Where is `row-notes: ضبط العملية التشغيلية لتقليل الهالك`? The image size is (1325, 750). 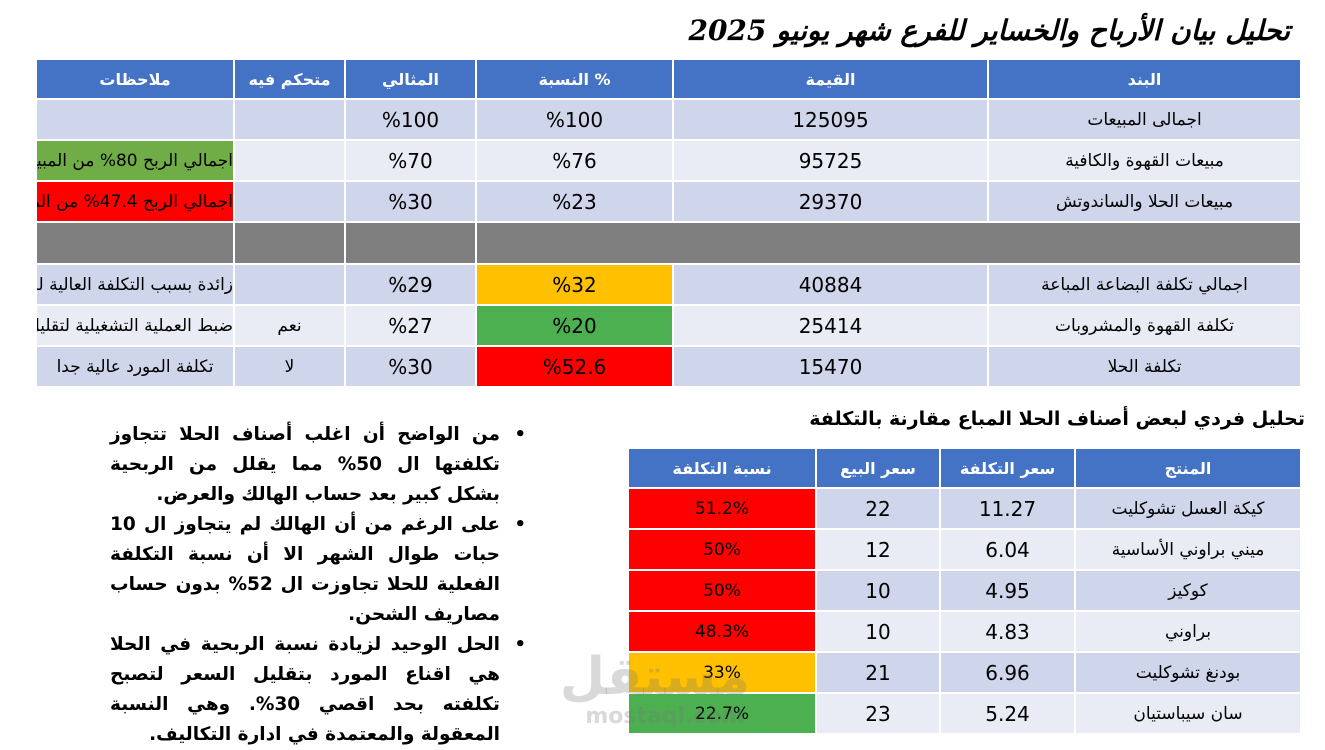 row-notes: ضبط العملية التشغيلية لتقليل الهالك is located at coordinates (135, 325).